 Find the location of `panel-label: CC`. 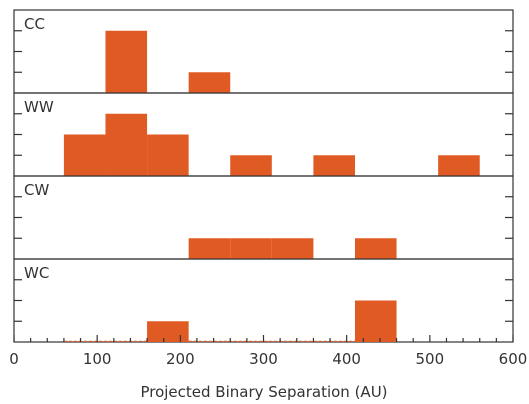

panel-label: CC is located at coordinates (34, 24).